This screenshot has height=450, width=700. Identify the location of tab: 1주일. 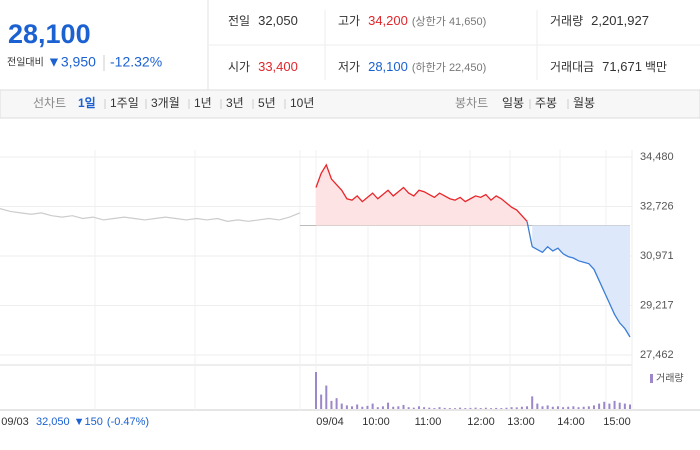
(124, 103).